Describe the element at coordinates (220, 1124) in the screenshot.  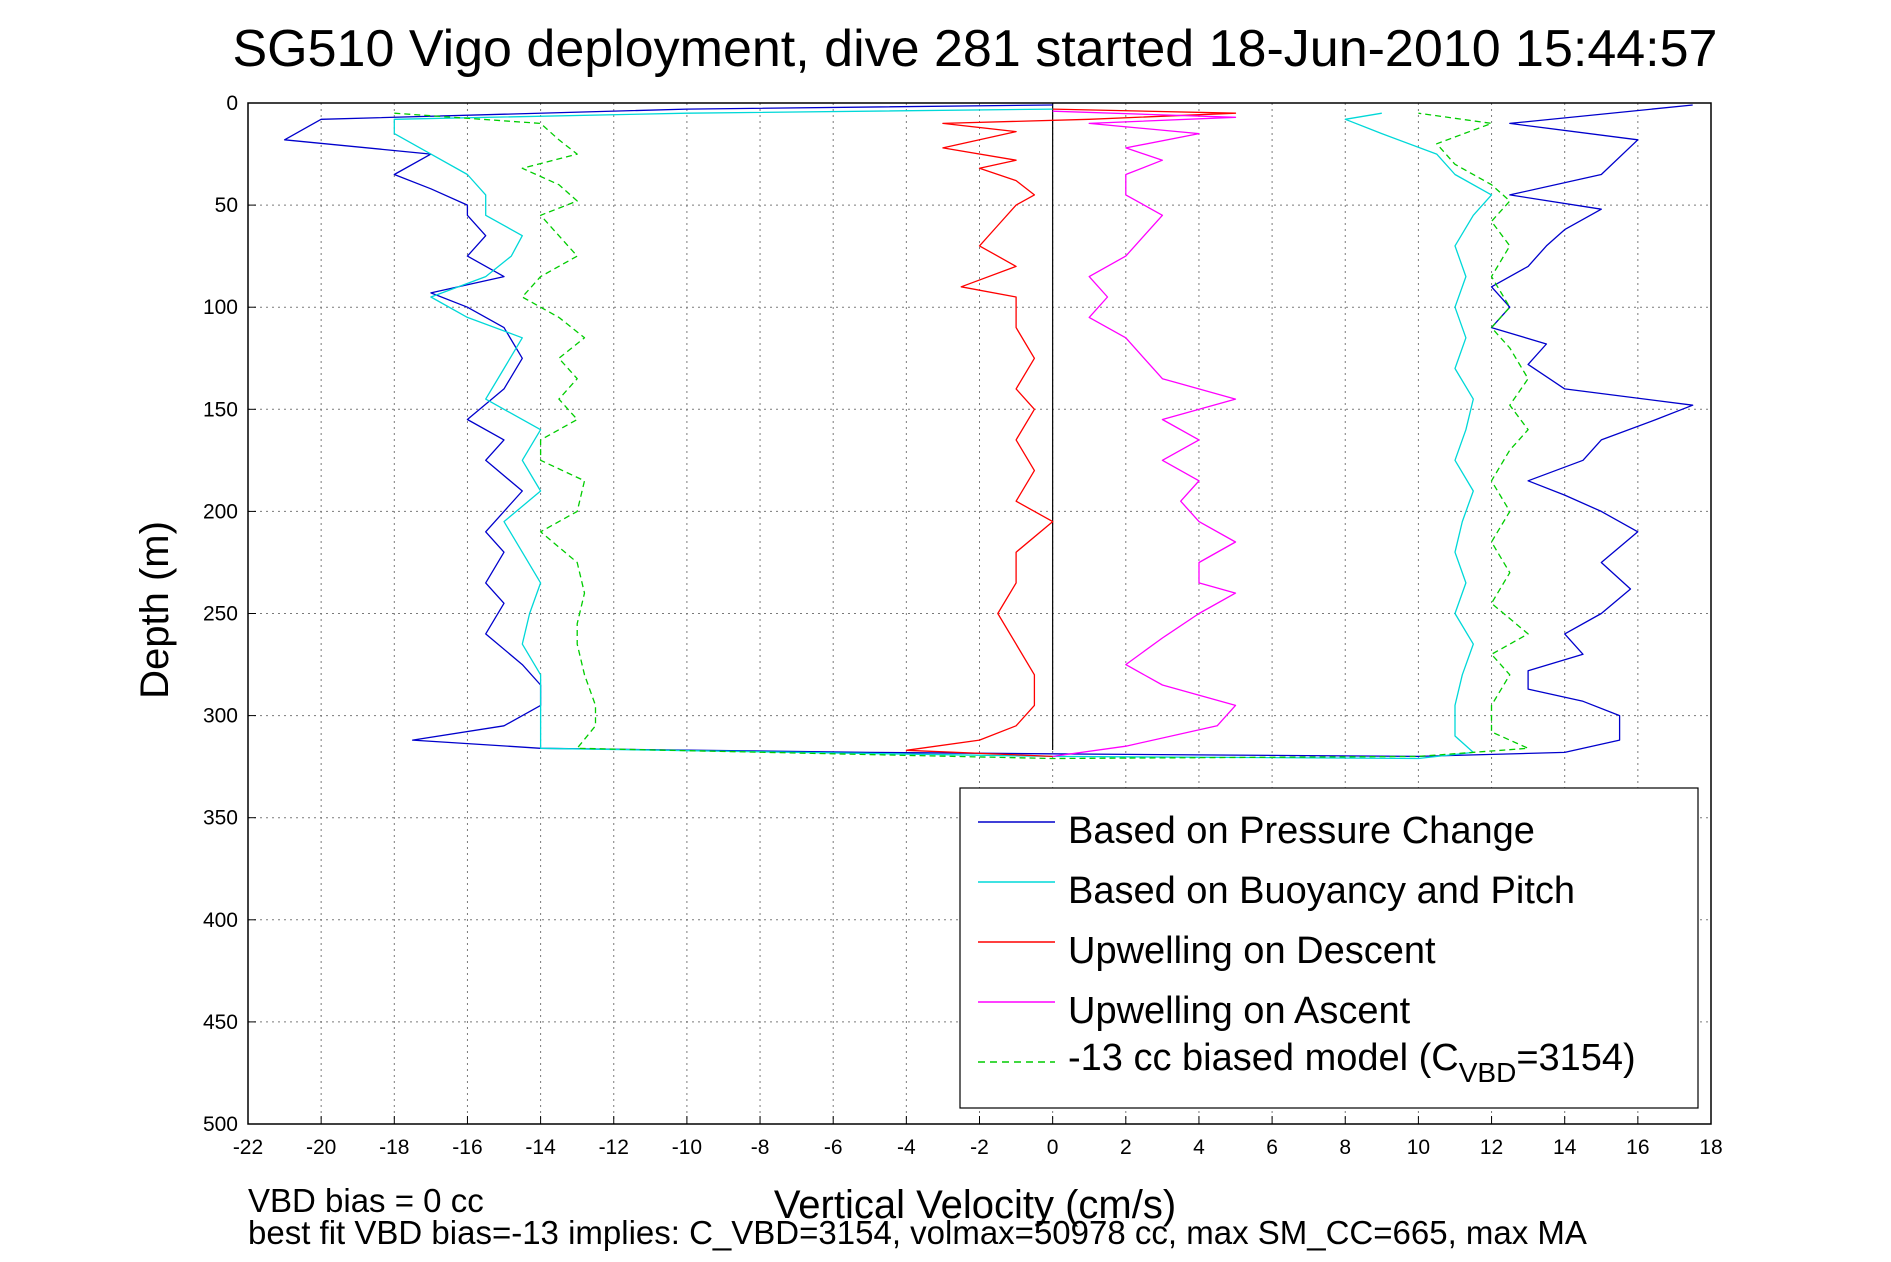
I see `y-tick-label: 500` at that location.